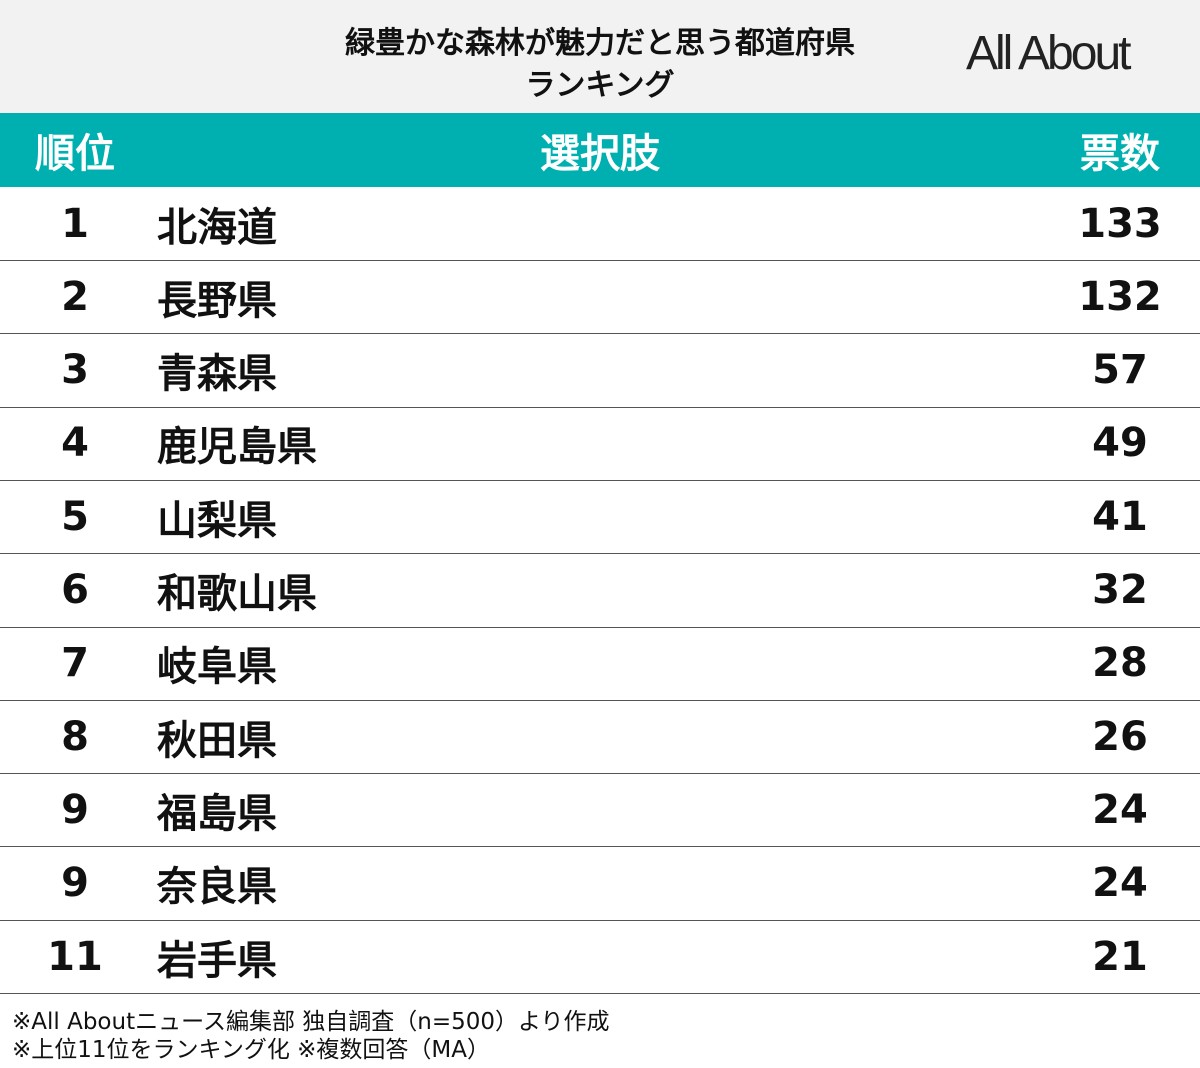  What do you see at coordinates (600, 297) in the screenshot?
I see `table-row: 2 長野県 132` at bounding box center [600, 297].